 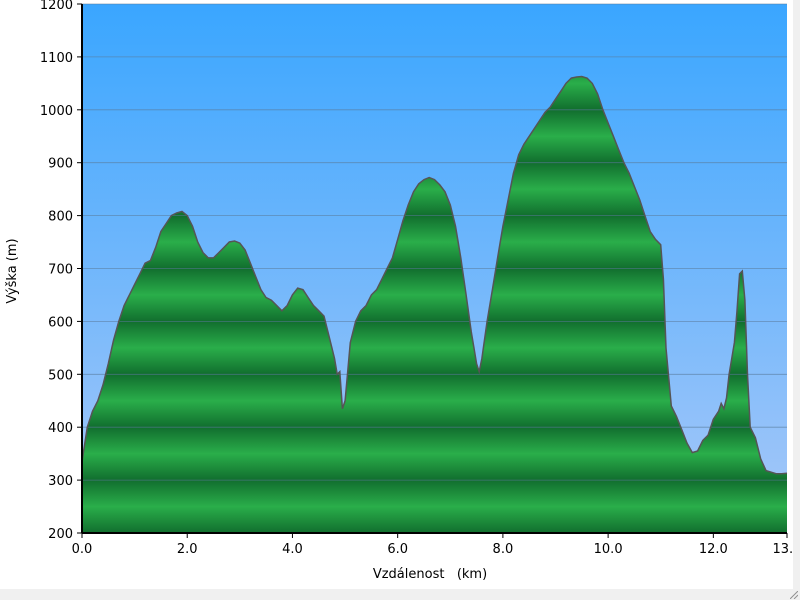 I want to click on window-edge-bottom, so click(x=400, y=594).